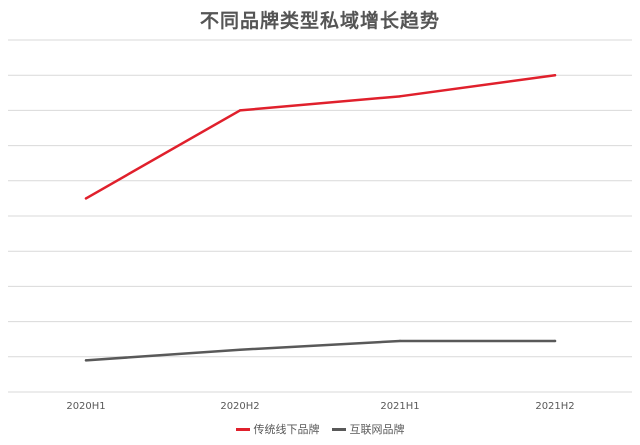  I want to click on x-tick-label: 2020H1, so click(85, 406).